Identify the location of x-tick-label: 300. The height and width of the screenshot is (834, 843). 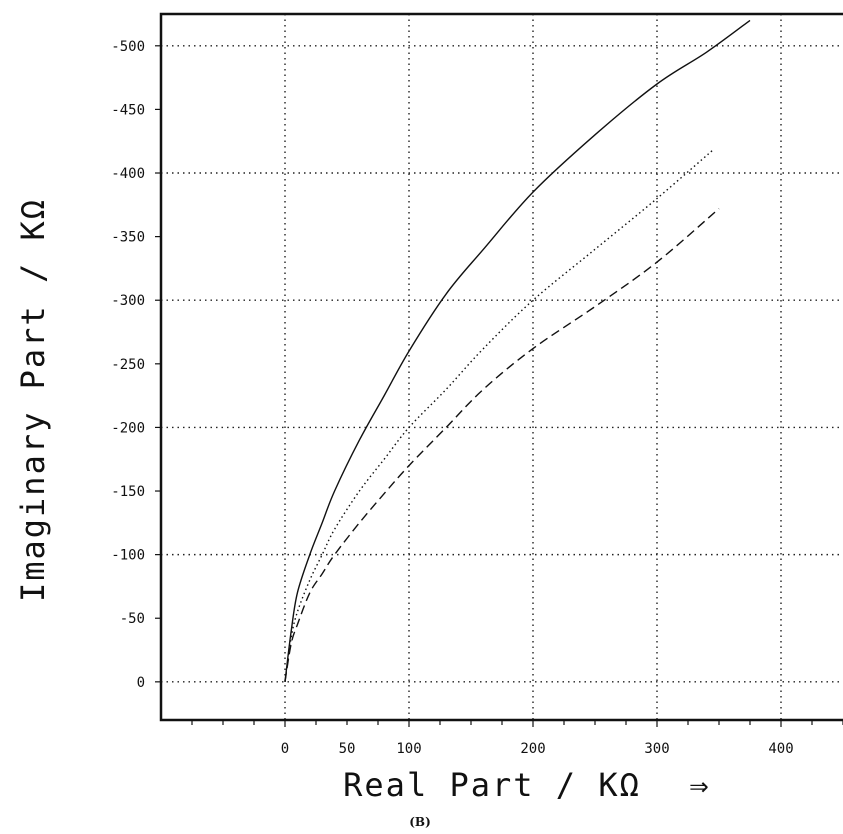
(656, 749).